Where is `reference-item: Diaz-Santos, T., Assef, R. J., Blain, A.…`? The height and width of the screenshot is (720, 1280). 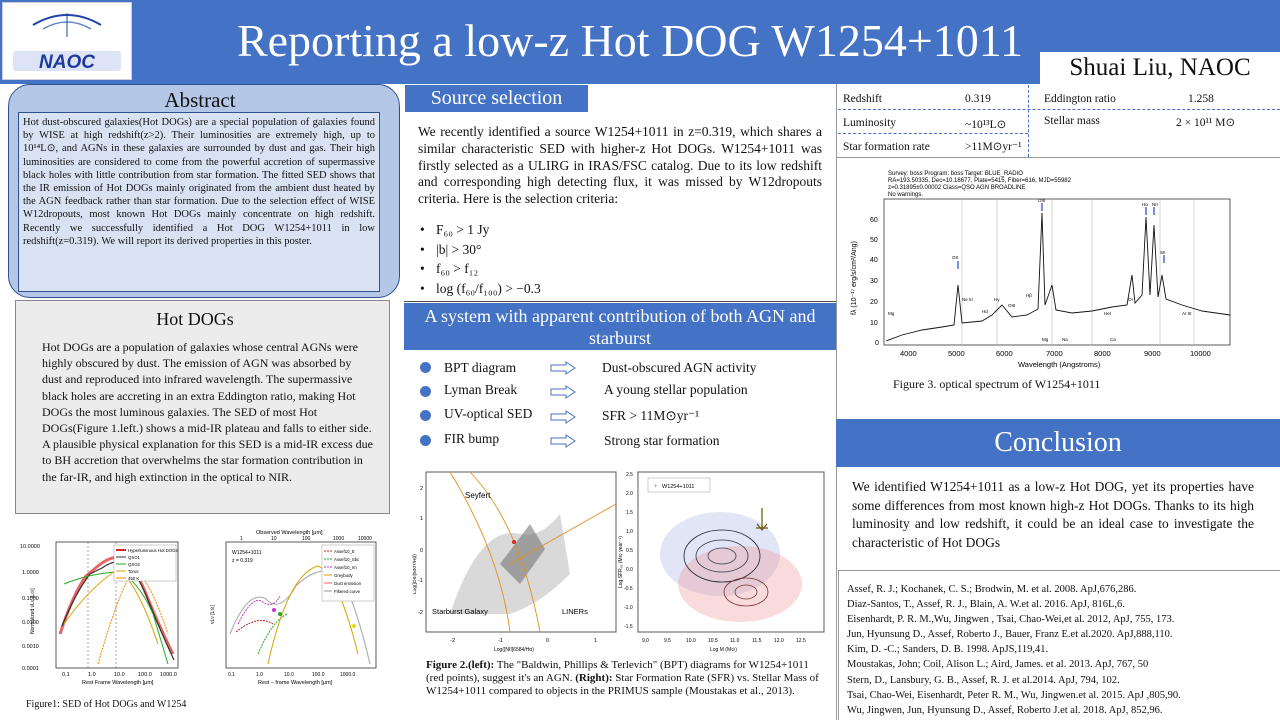
reference-item: Diaz-Santos, T., Assef, R. J., Blain, A.… is located at coordinates (986, 605).